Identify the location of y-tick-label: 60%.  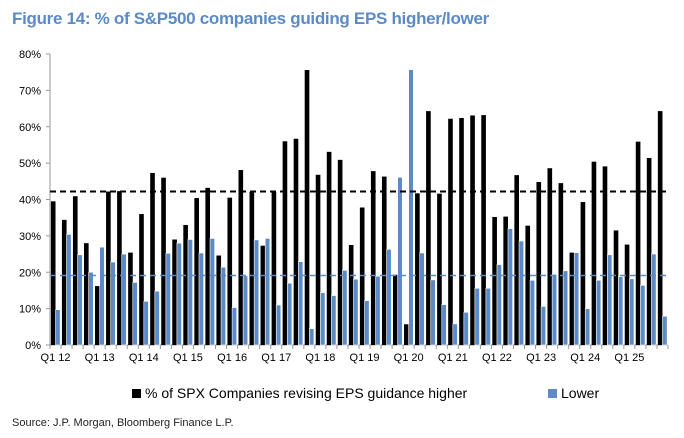
(30, 128).